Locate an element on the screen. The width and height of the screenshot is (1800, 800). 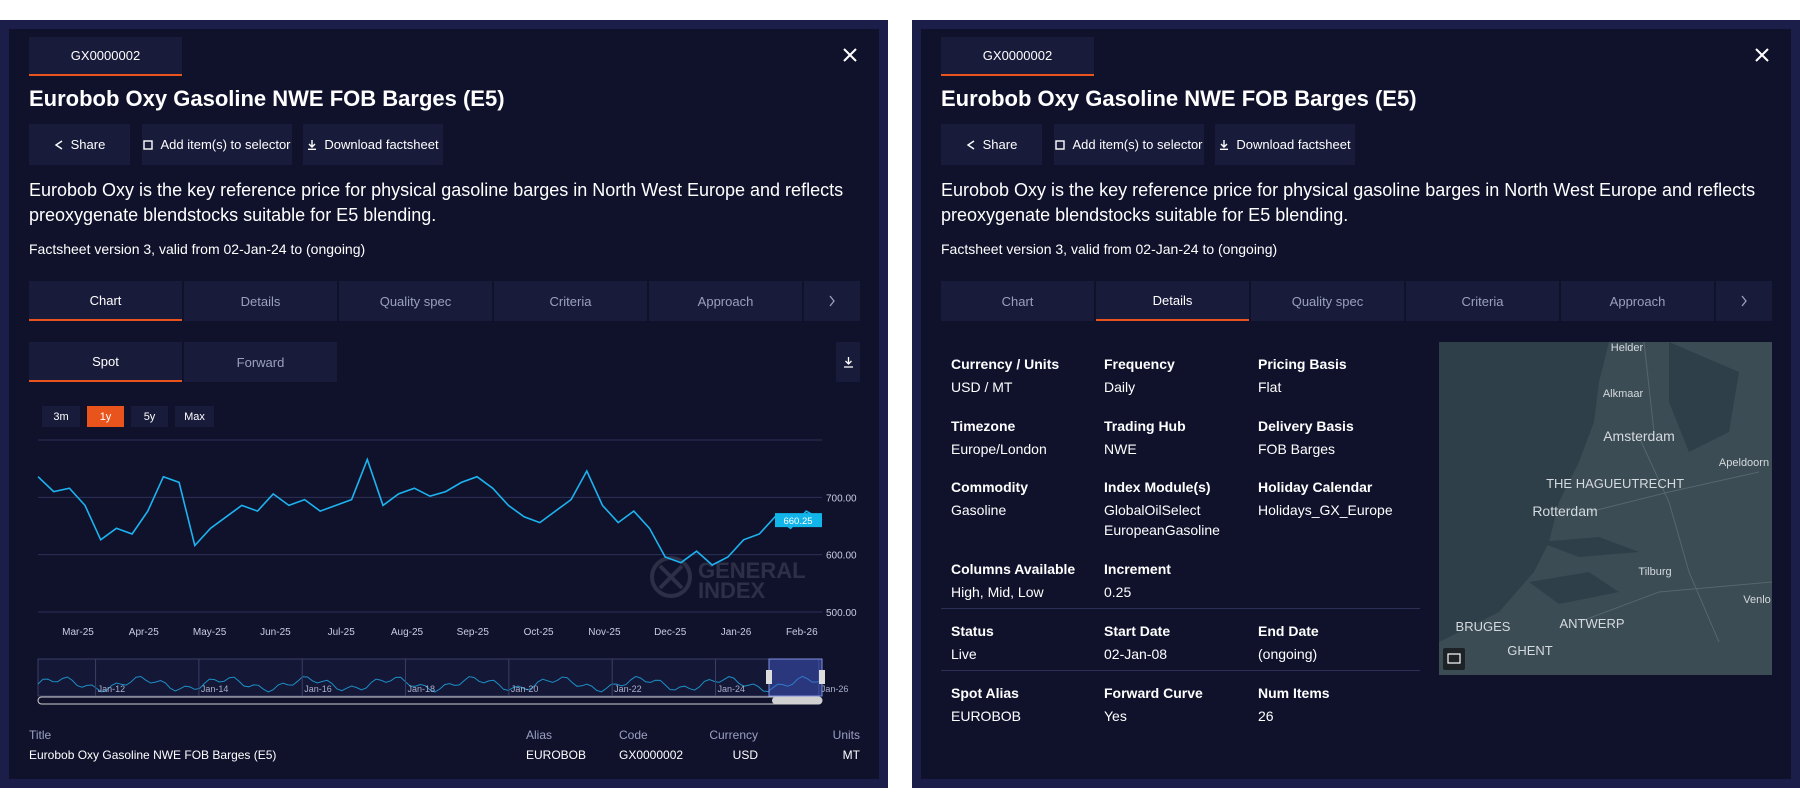
subtab: Spot is located at coordinates (105, 362).